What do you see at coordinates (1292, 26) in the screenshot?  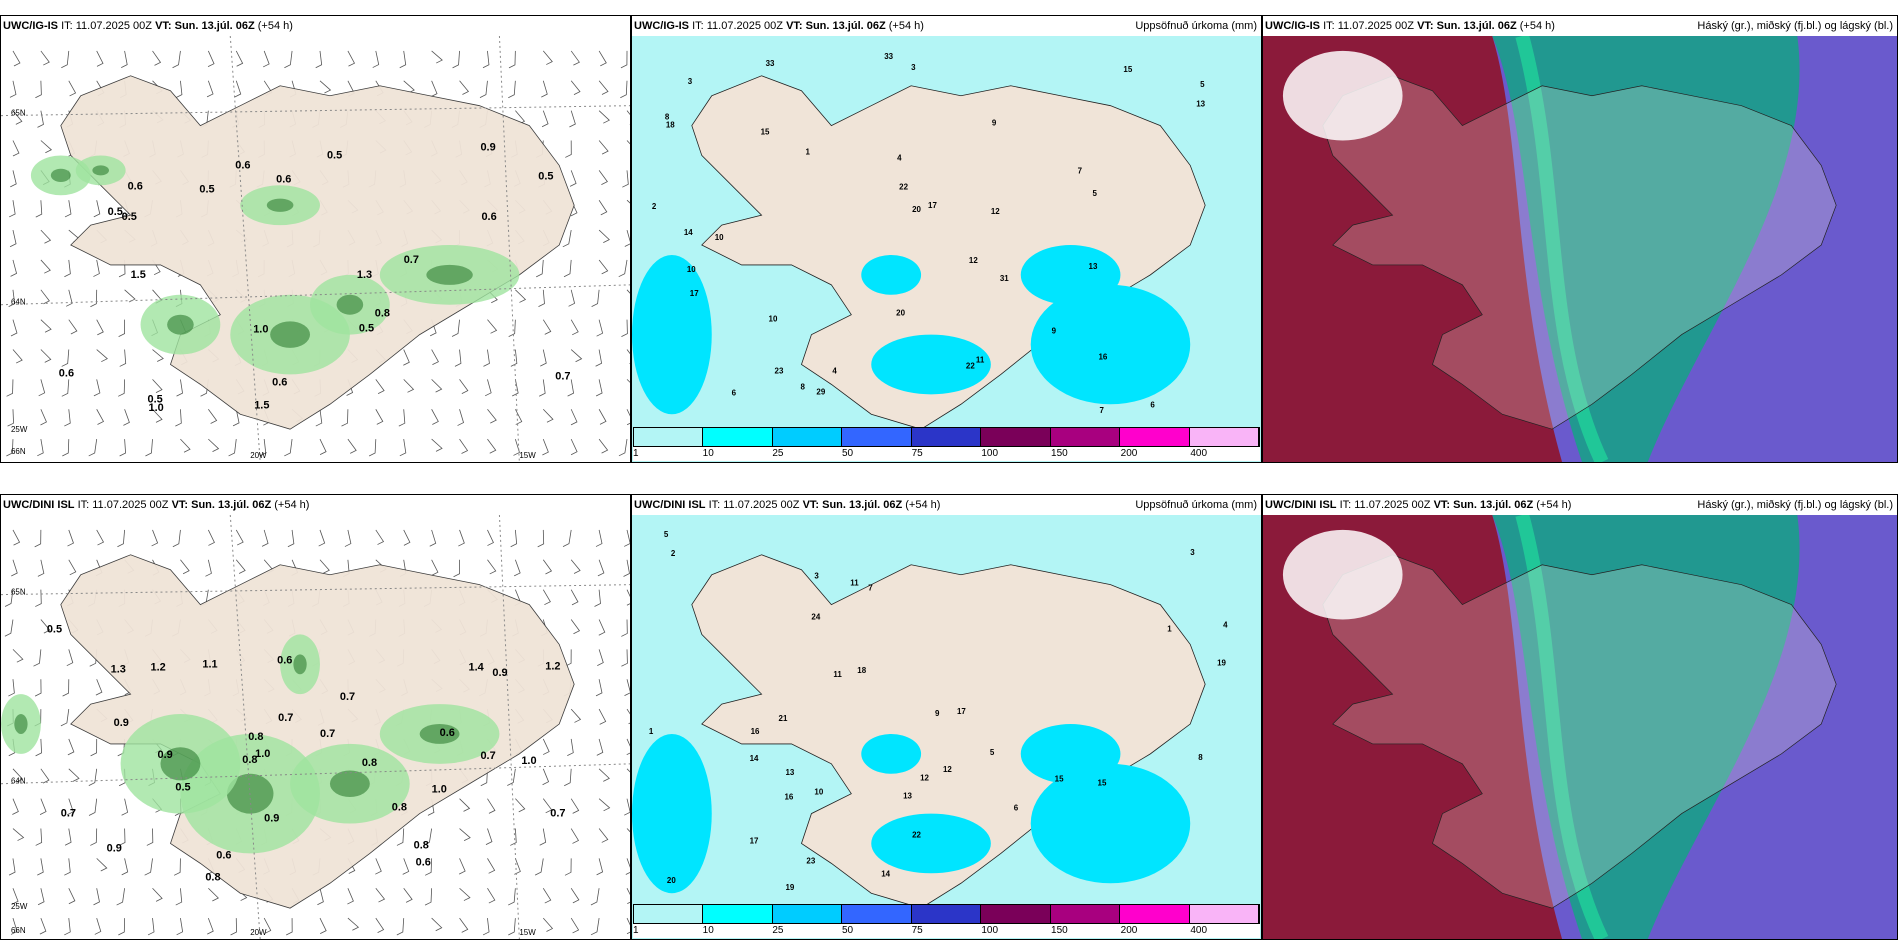 I see `model-name: UWC/IG-IS` at bounding box center [1292, 26].